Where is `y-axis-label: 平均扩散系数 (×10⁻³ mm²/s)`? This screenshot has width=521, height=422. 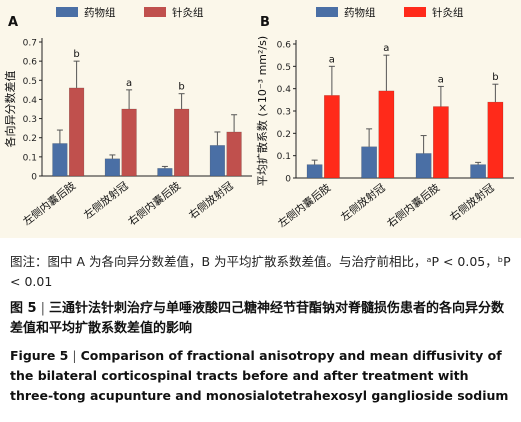 y-axis-label: 平均扩散系数 (×10⁻³ mm²/s) is located at coordinates (262, 111).